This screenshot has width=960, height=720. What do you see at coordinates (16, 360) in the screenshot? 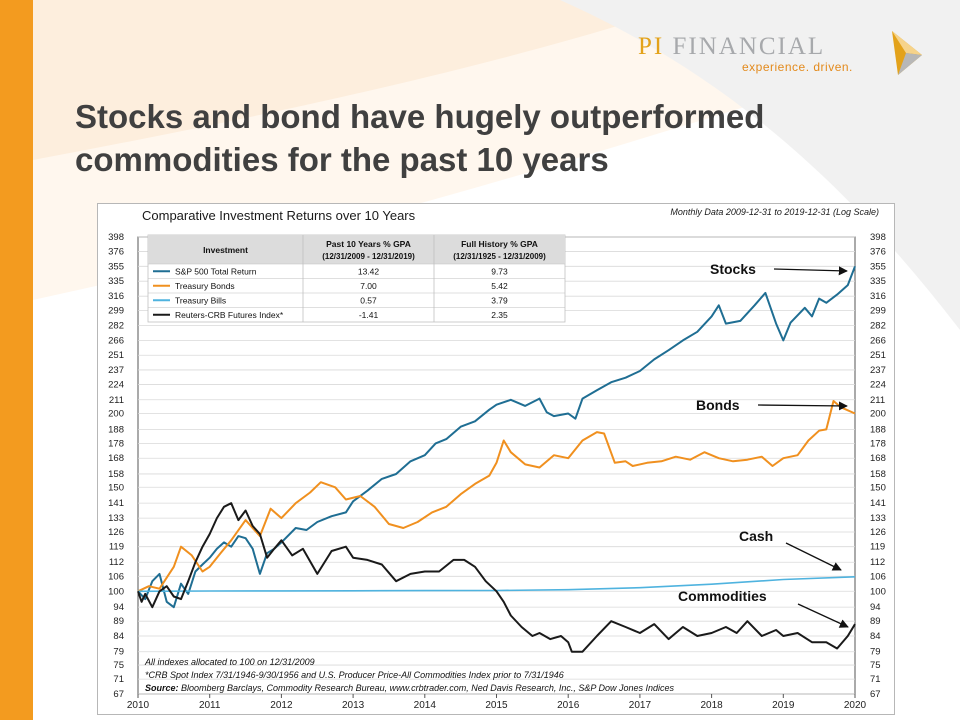
I see `accent-bar` at bounding box center [16, 360].